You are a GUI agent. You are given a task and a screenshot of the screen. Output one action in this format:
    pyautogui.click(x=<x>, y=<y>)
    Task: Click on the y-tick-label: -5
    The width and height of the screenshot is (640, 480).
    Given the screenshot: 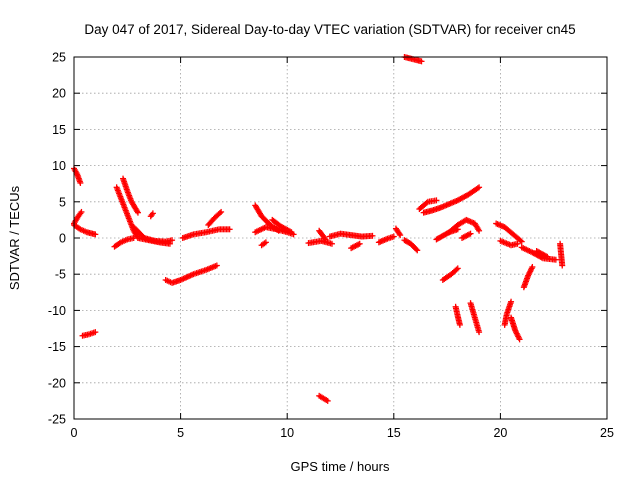 What is the action you would take?
    pyautogui.click(x=60, y=275)
    